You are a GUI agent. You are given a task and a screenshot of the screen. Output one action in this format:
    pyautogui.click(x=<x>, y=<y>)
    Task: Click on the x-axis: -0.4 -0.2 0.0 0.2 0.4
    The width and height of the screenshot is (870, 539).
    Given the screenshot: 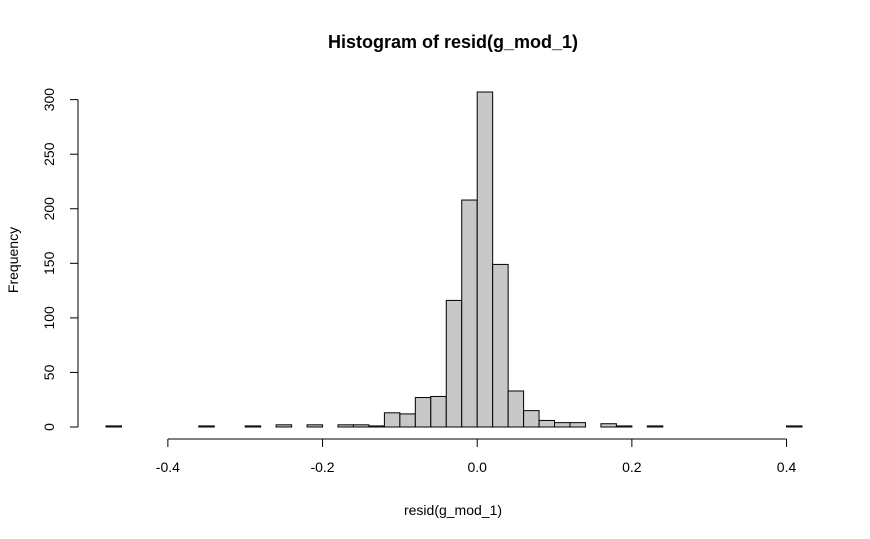 What is the action you would take?
    pyautogui.click(x=476, y=456)
    